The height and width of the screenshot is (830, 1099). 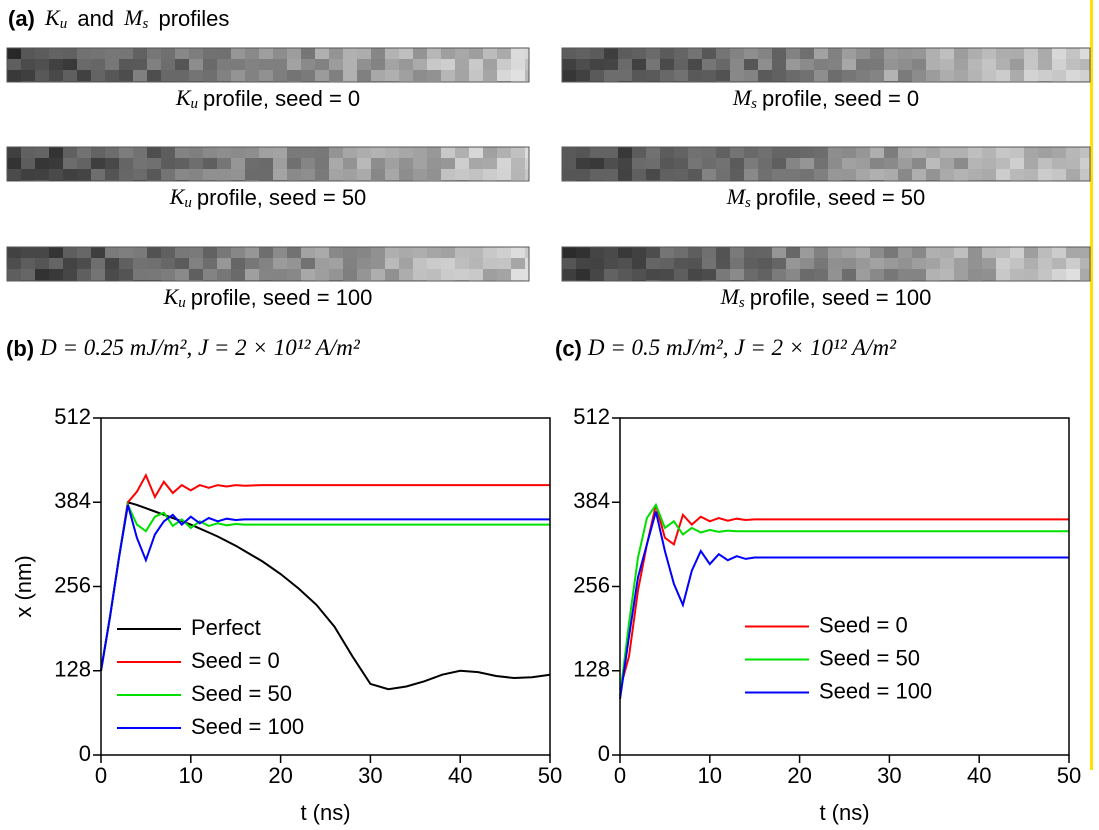 What do you see at coordinates (979, 775) in the screenshot?
I see `x-tick-label: 40` at bounding box center [979, 775].